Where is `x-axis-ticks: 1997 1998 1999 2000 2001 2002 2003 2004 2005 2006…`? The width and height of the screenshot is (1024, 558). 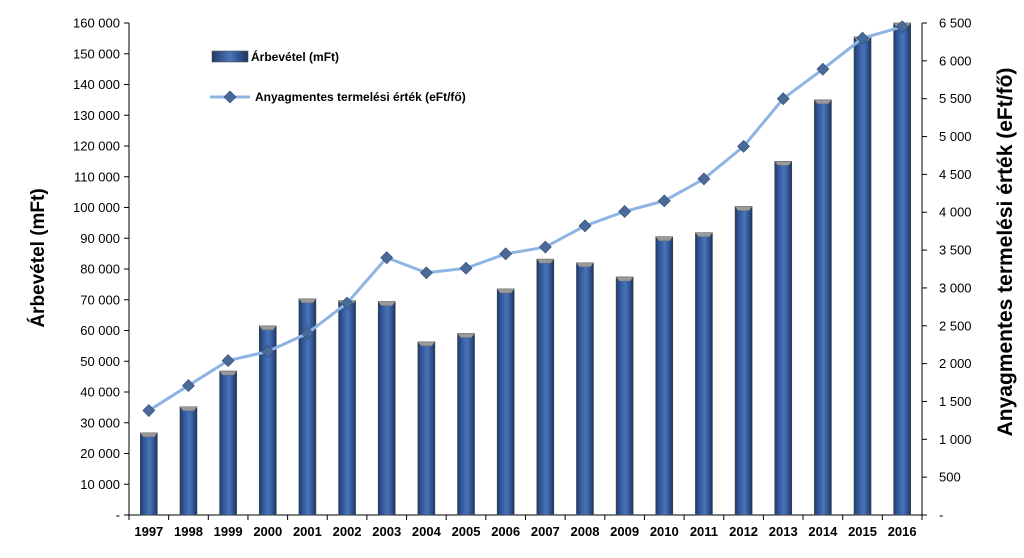
x-axis-ticks: 1997 1998 1999 2000 2001 2002 2003 2004 2005 2006… is located at coordinates (525, 527).